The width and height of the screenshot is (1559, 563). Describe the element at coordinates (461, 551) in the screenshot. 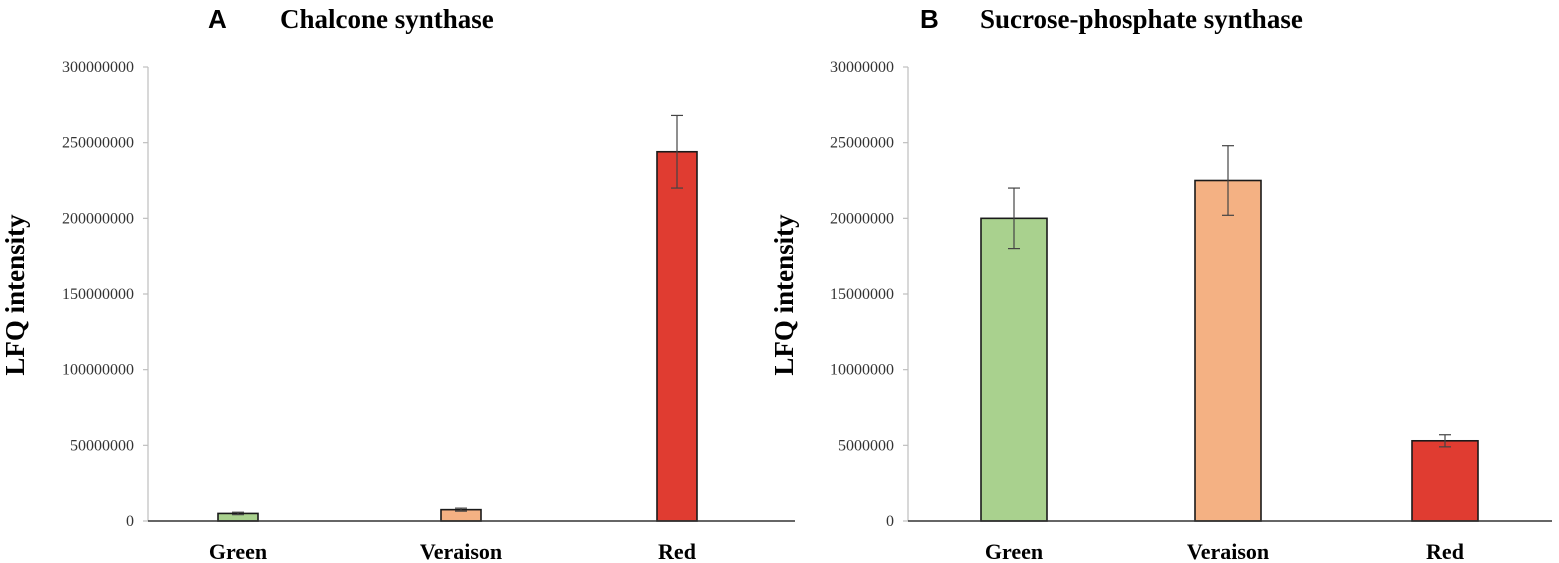

I see `category-label-a-1: Veraison` at that location.